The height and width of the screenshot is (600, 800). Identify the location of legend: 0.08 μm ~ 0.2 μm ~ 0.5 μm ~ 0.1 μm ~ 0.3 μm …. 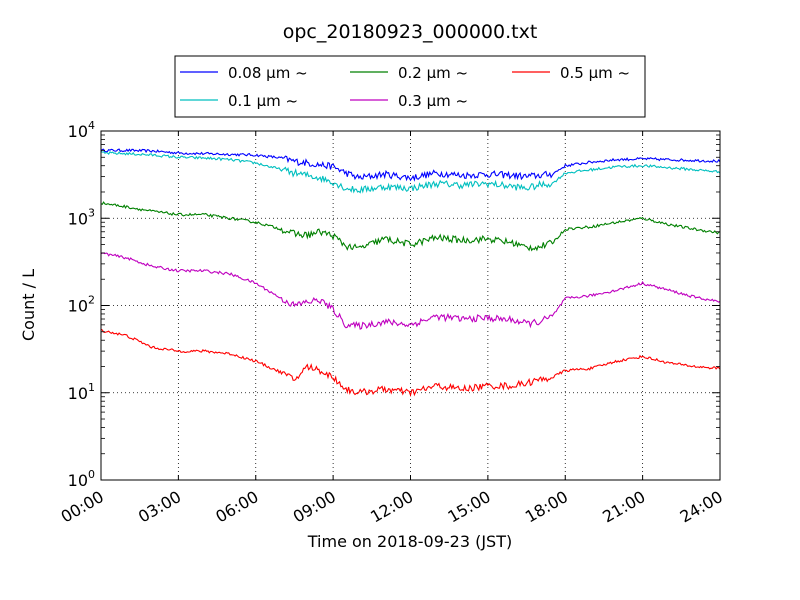
(410, 86).